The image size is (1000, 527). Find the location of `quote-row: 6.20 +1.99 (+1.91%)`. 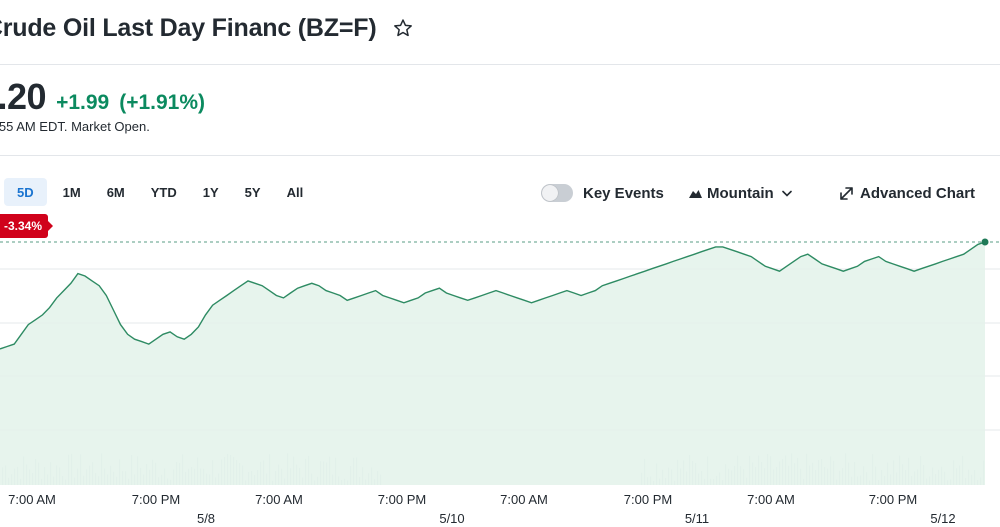

quote-row: 6.20 +1.99 (+1.91%) is located at coordinates (102, 97).